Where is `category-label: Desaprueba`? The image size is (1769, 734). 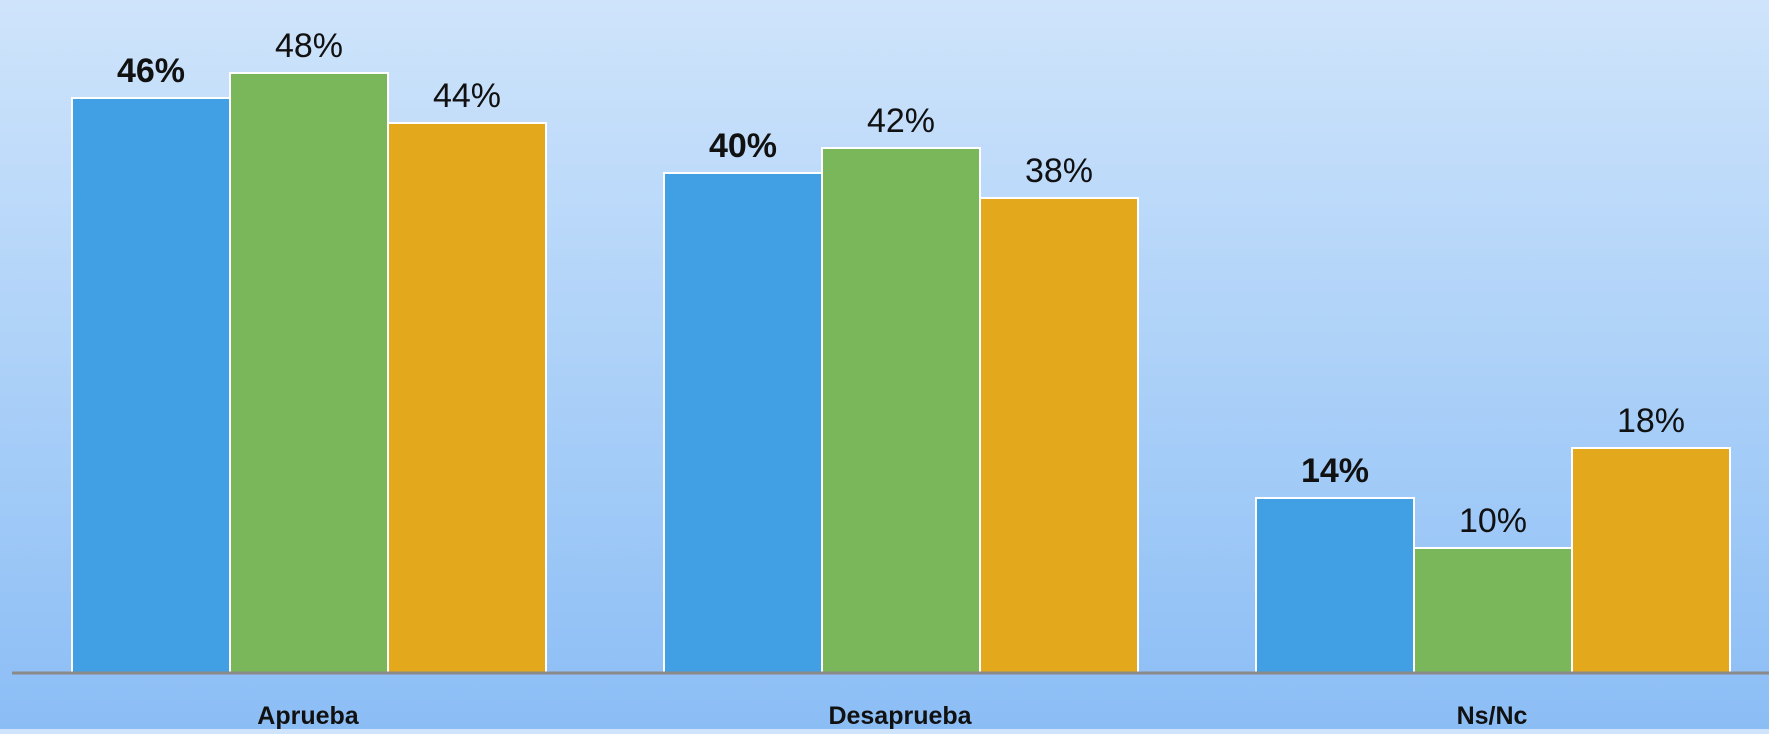 category-label: Desaprueba is located at coordinates (900, 715).